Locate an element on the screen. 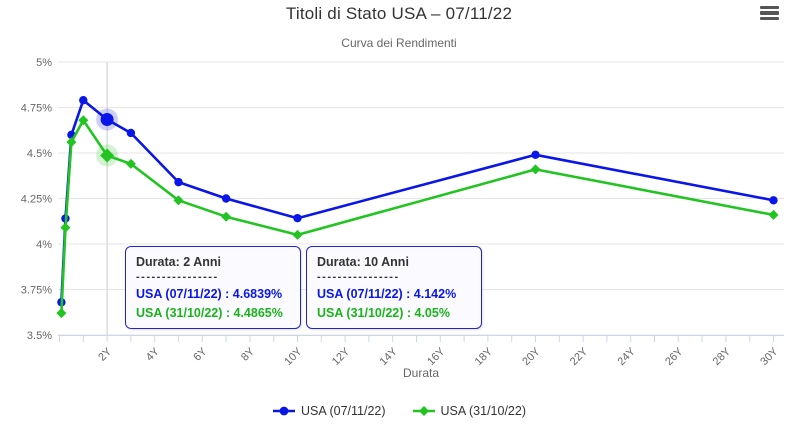 This screenshot has width=798, height=430. x-axis-label: 14Y is located at coordinates (388, 356).